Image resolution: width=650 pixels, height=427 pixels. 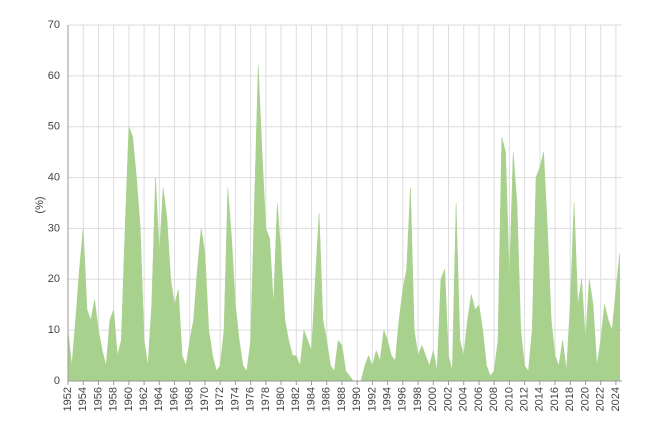 What do you see at coordinates (342, 399) in the screenshot?
I see `x-tick-label: 1988` at bounding box center [342, 399].